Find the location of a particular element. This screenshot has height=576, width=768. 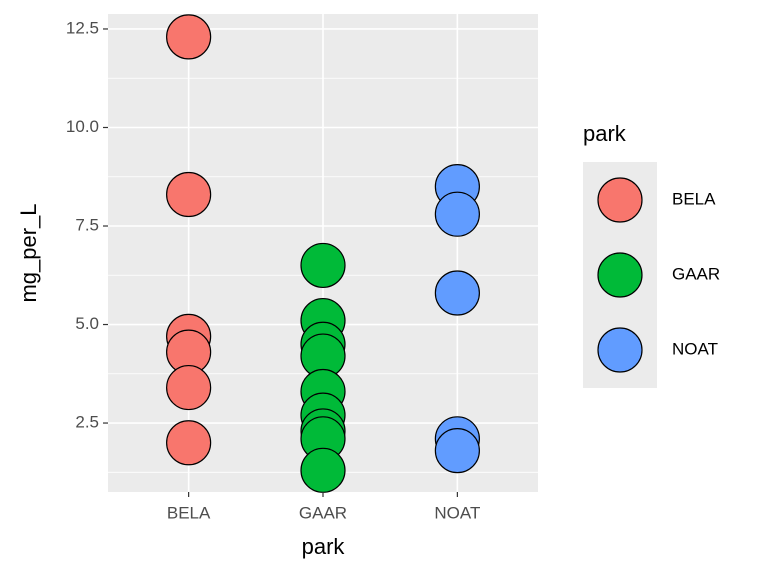

y-tick-label: 5.0 is located at coordinates (87, 323).